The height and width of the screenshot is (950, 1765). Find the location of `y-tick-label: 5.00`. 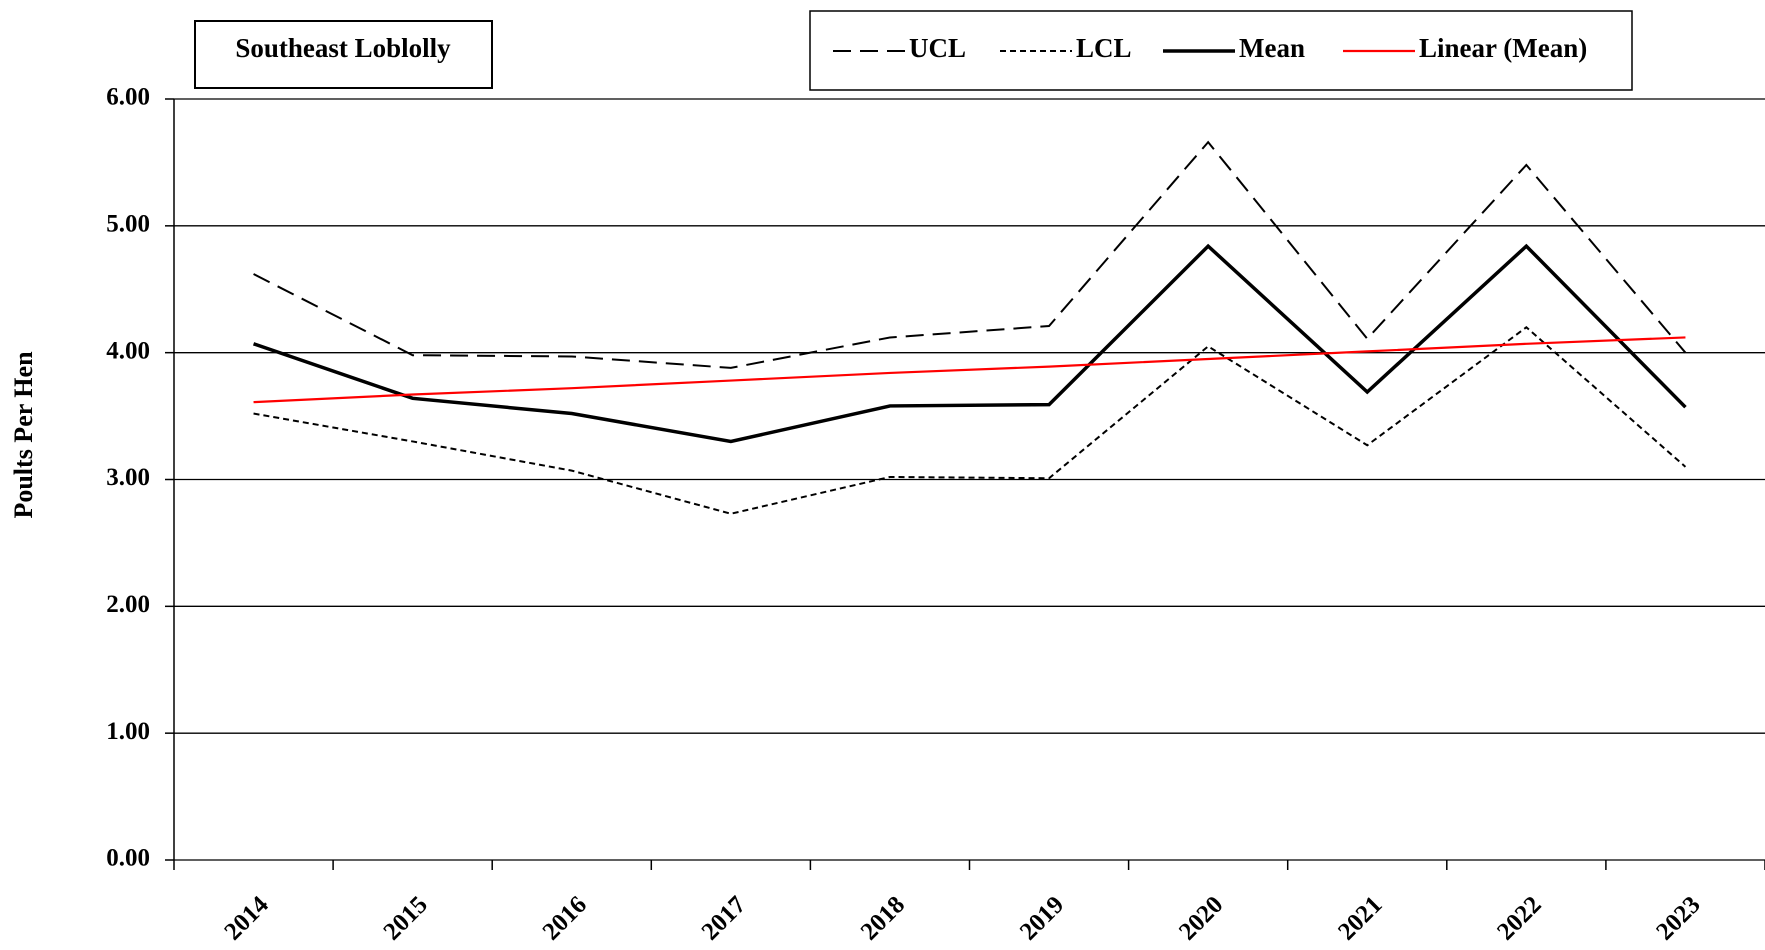

y-tick-label: 5.00 is located at coordinates (128, 224).